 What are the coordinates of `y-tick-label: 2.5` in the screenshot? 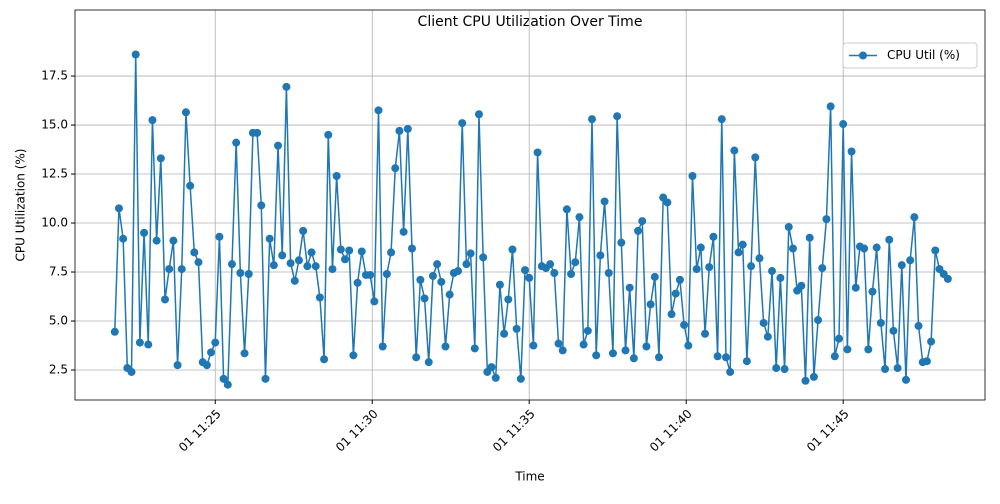 It's located at (58, 370).